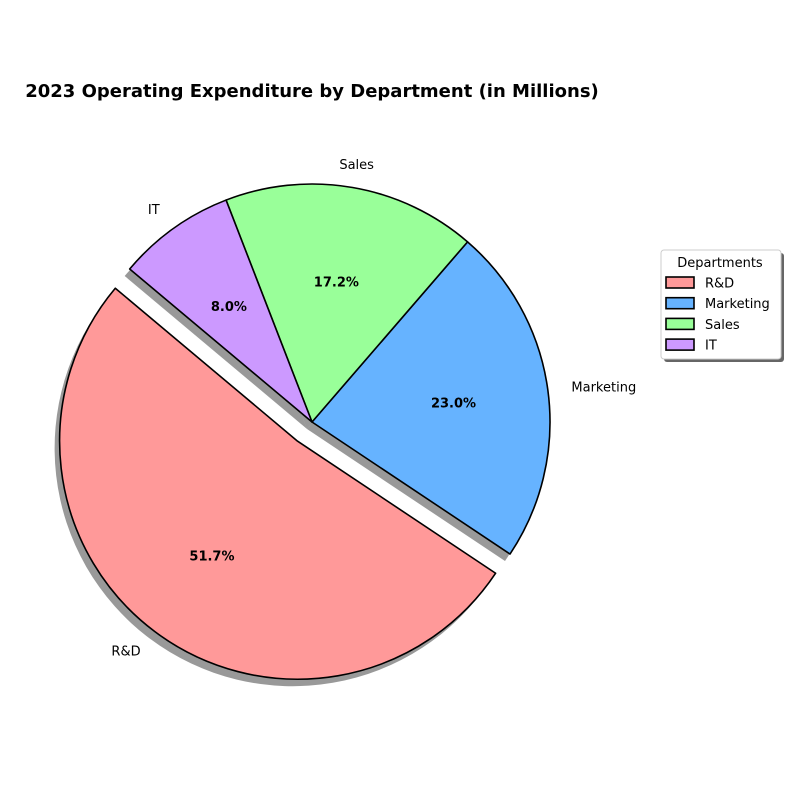  I want to click on slice-sales, so click(347, 303).